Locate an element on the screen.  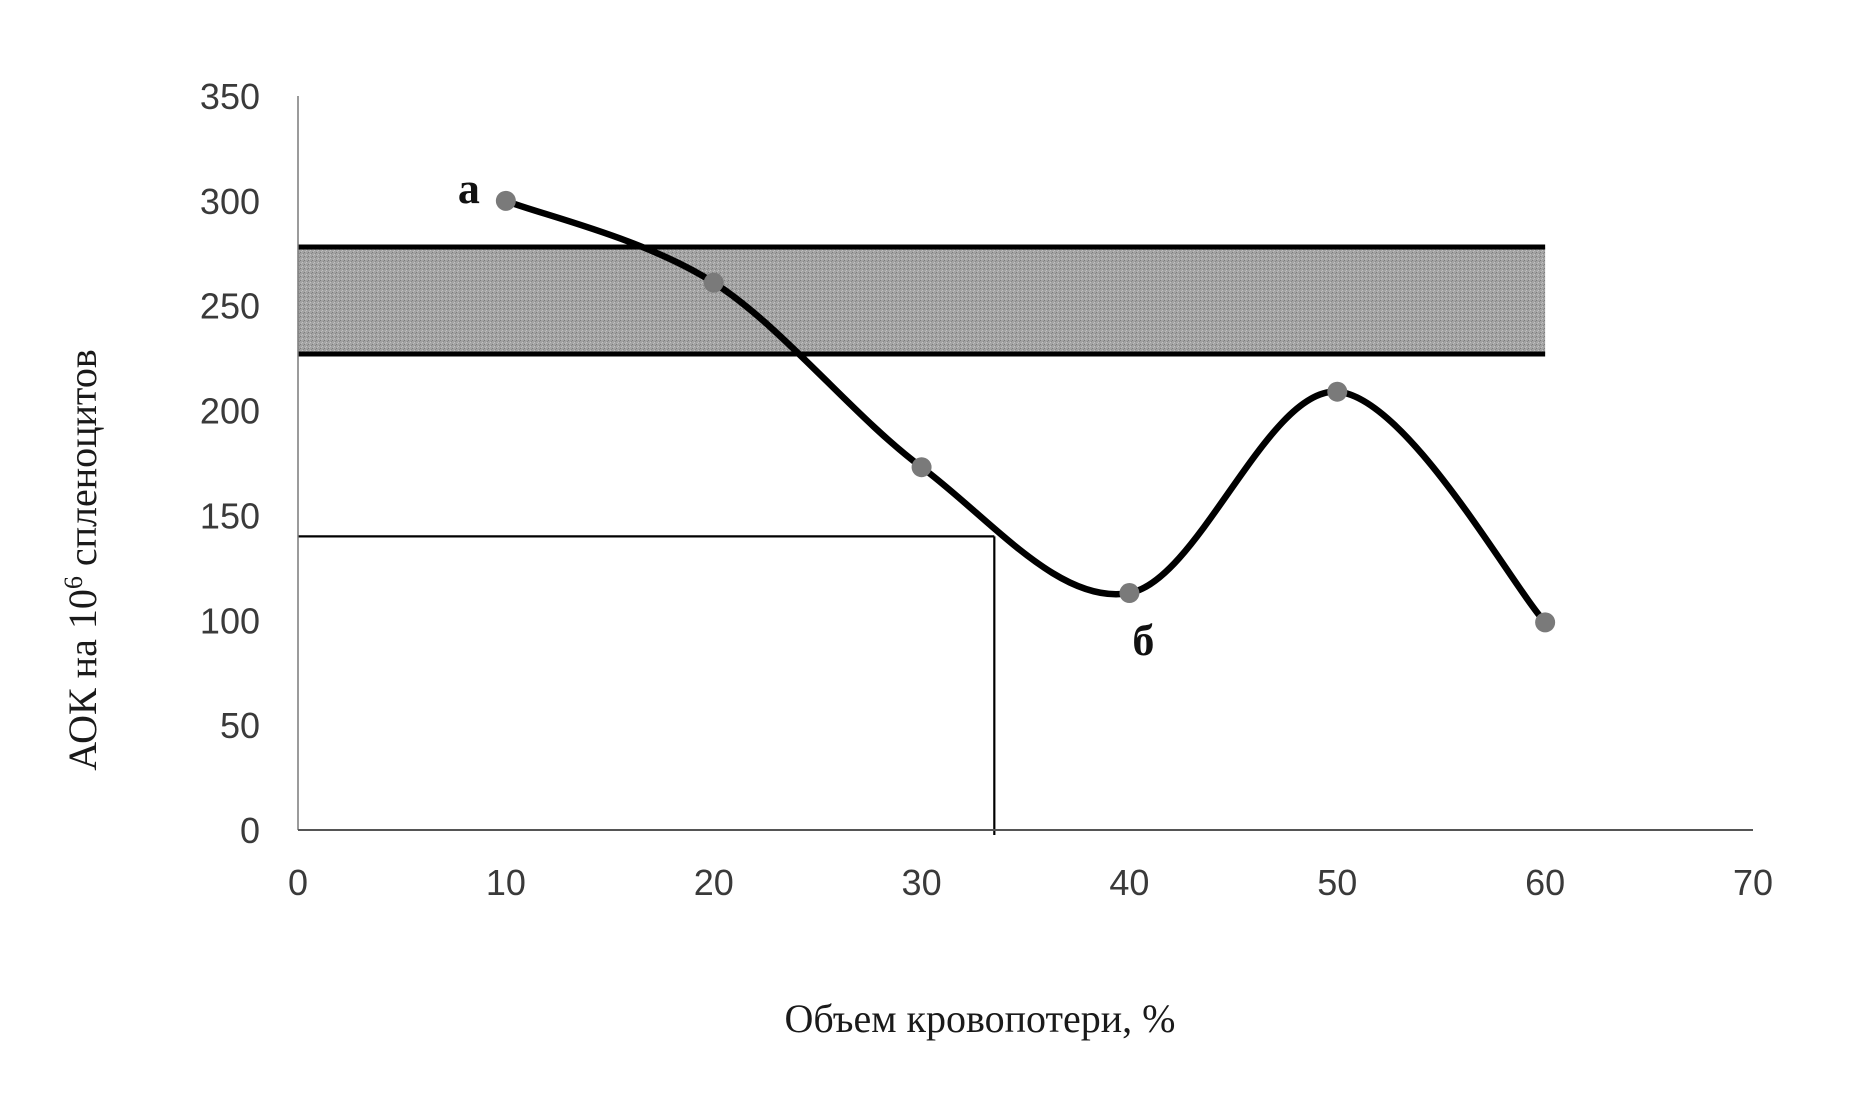
reference-lines-layer is located at coordinates (647, 685).